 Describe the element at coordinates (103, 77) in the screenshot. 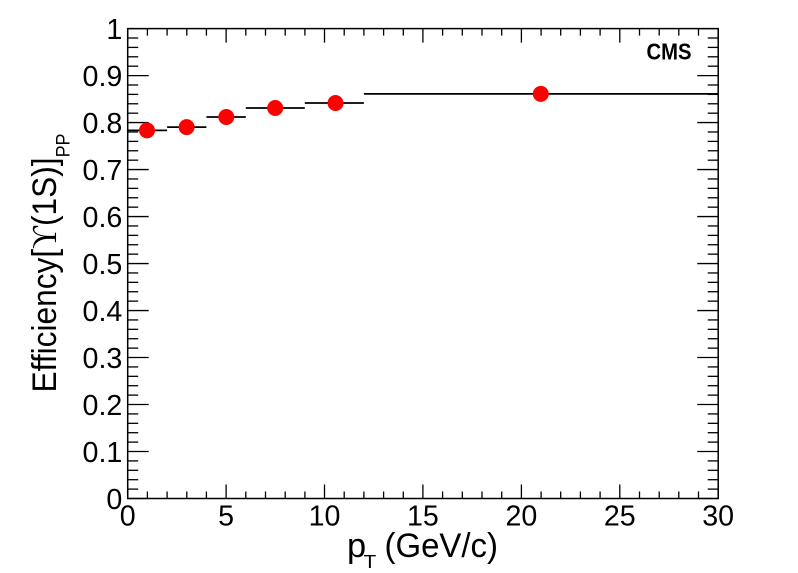

I see `svg-text: 0.9` at that location.